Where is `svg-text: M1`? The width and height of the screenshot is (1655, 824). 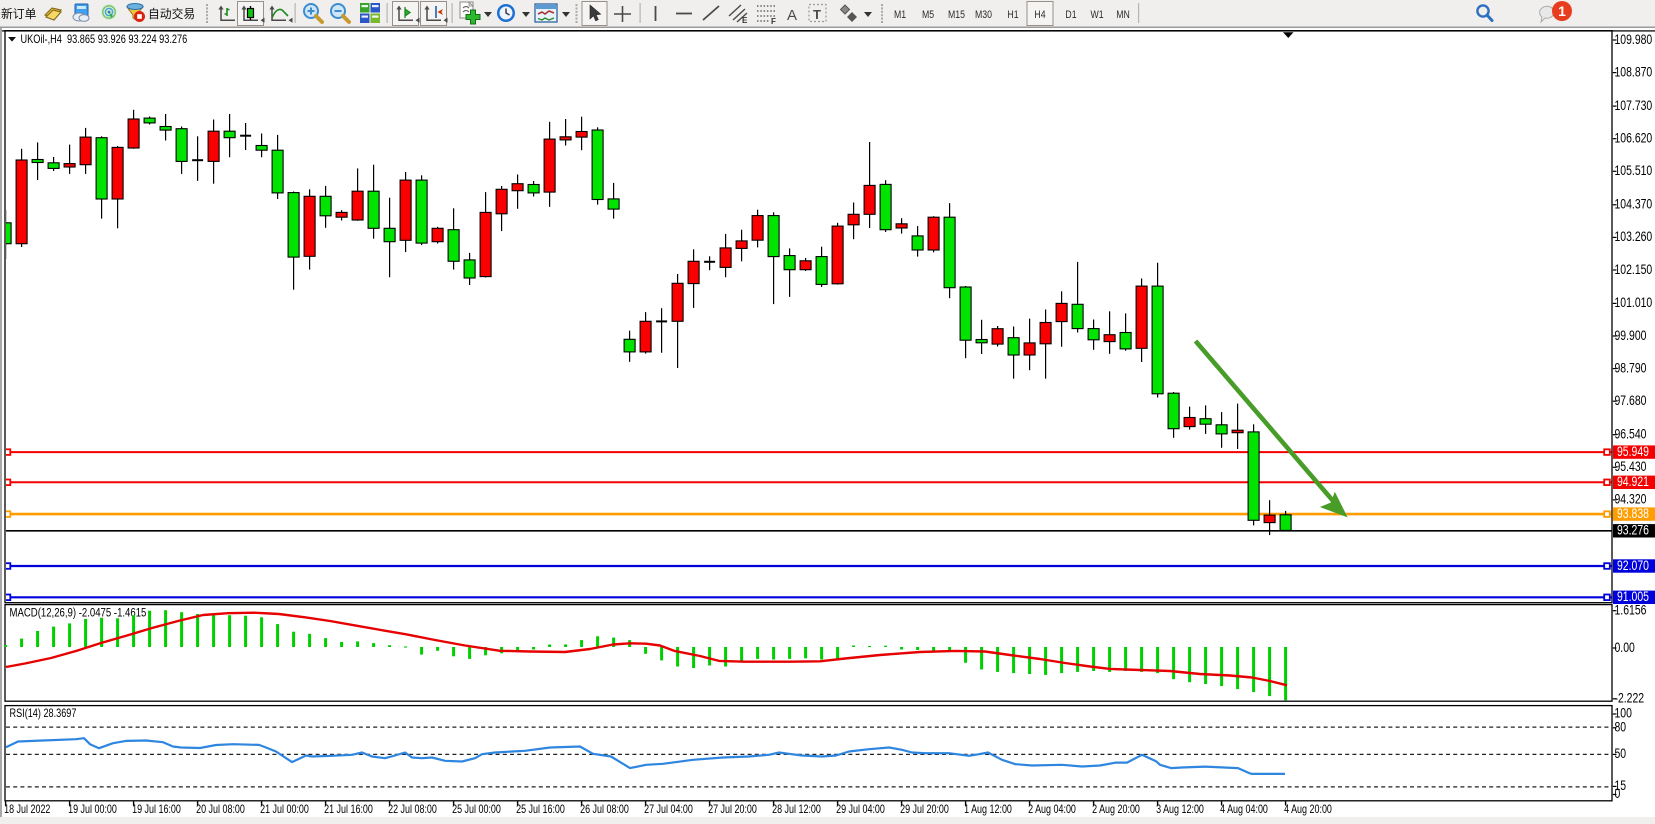 svg-text: M1 is located at coordinates (900, 15).